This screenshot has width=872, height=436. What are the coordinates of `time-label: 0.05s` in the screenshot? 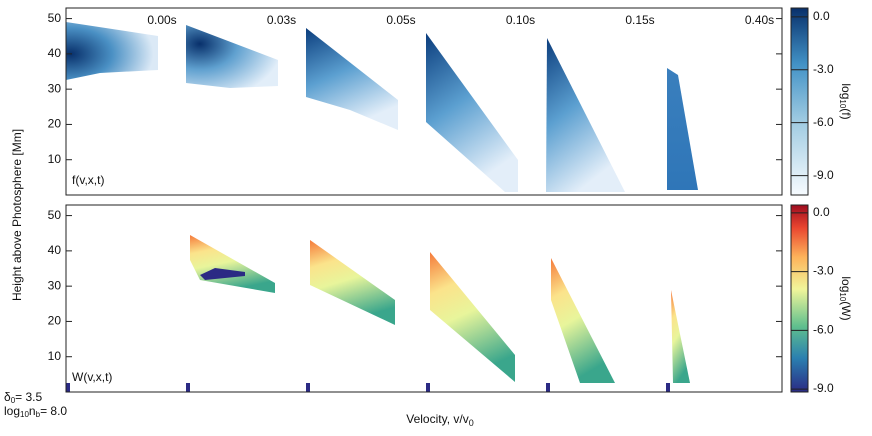 It's located at (400, 20).